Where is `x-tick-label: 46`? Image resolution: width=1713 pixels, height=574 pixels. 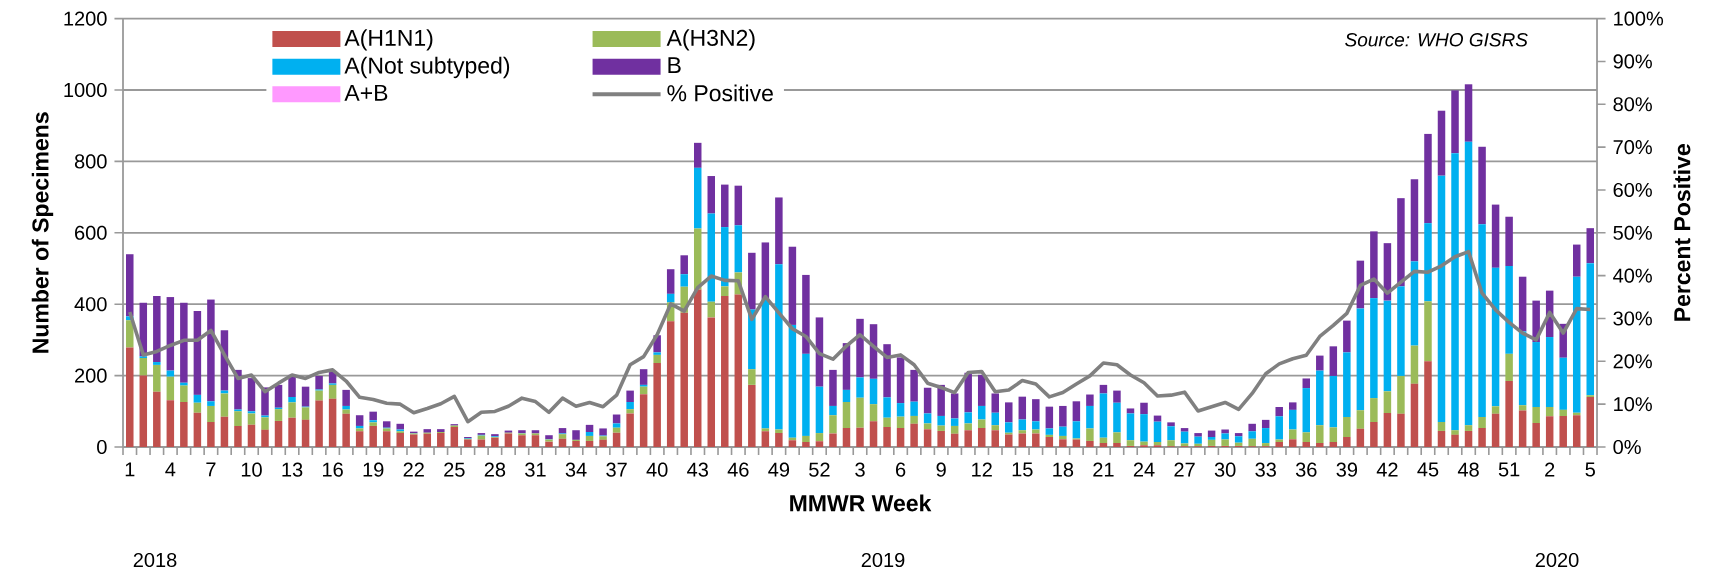 x-tick-label: 46 is located at coordinates (738, 469).